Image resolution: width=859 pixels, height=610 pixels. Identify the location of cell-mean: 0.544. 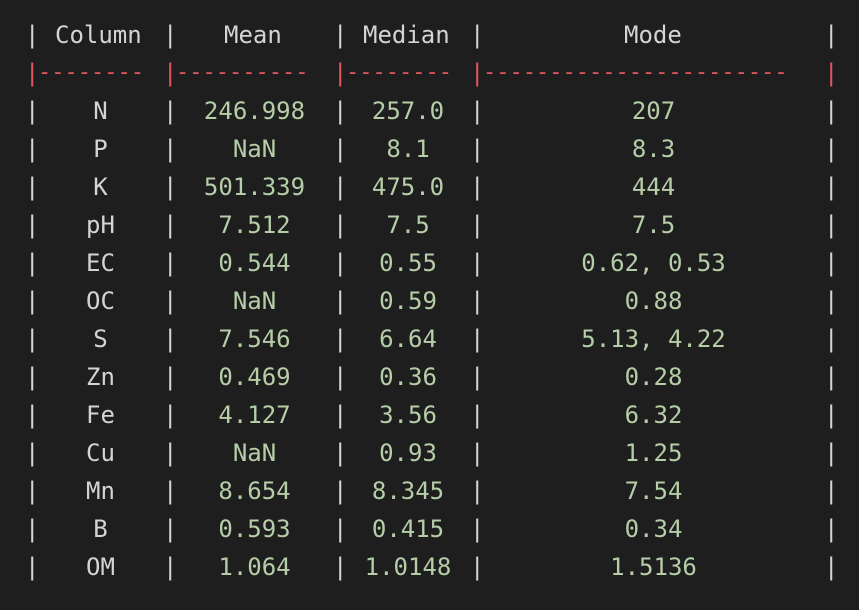
(254, 263).